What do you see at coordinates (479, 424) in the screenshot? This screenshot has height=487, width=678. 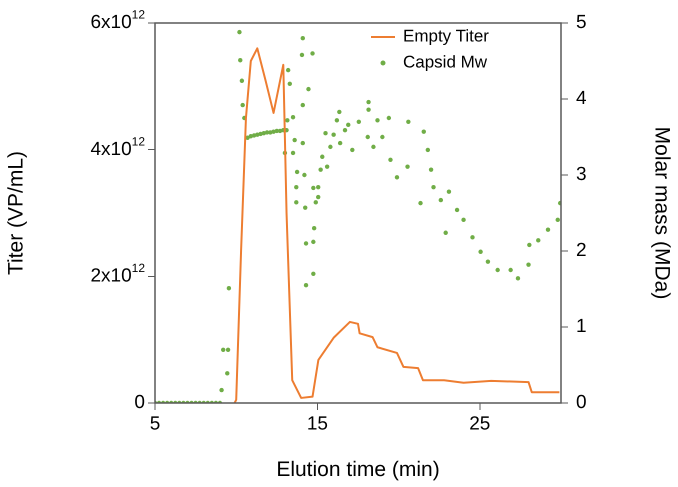 I see `x-tick-label: 25` at bounding box center [479, 424].